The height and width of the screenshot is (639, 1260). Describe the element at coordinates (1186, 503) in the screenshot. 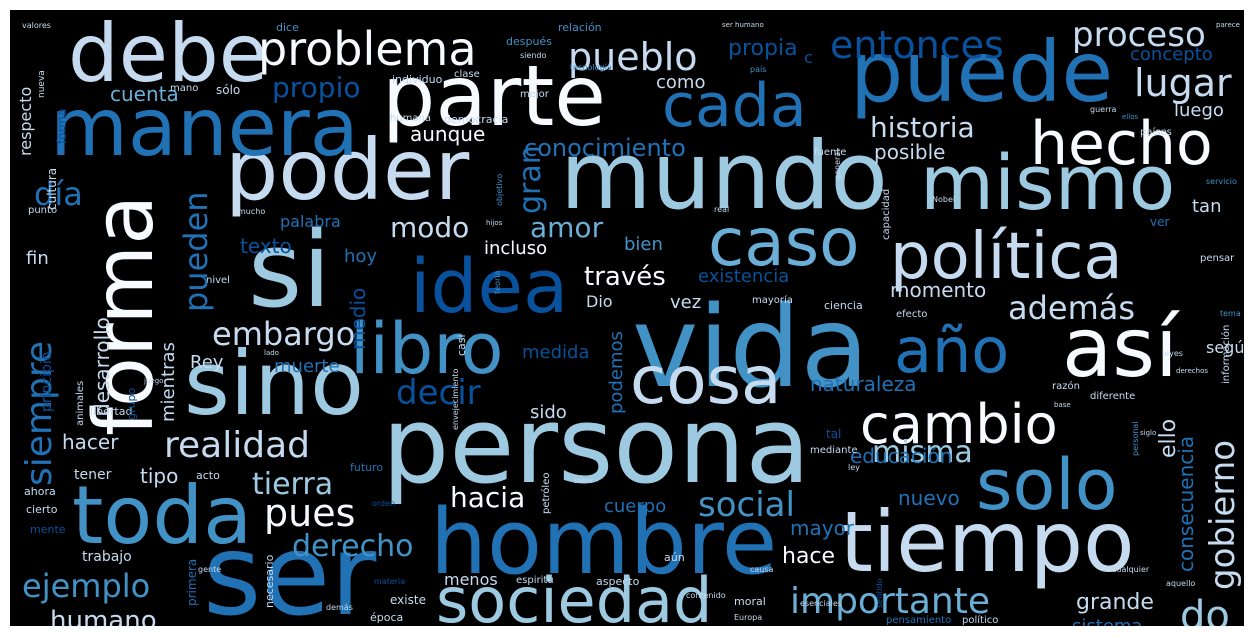

I see `word-consecuencia: consecuencia` at that location.